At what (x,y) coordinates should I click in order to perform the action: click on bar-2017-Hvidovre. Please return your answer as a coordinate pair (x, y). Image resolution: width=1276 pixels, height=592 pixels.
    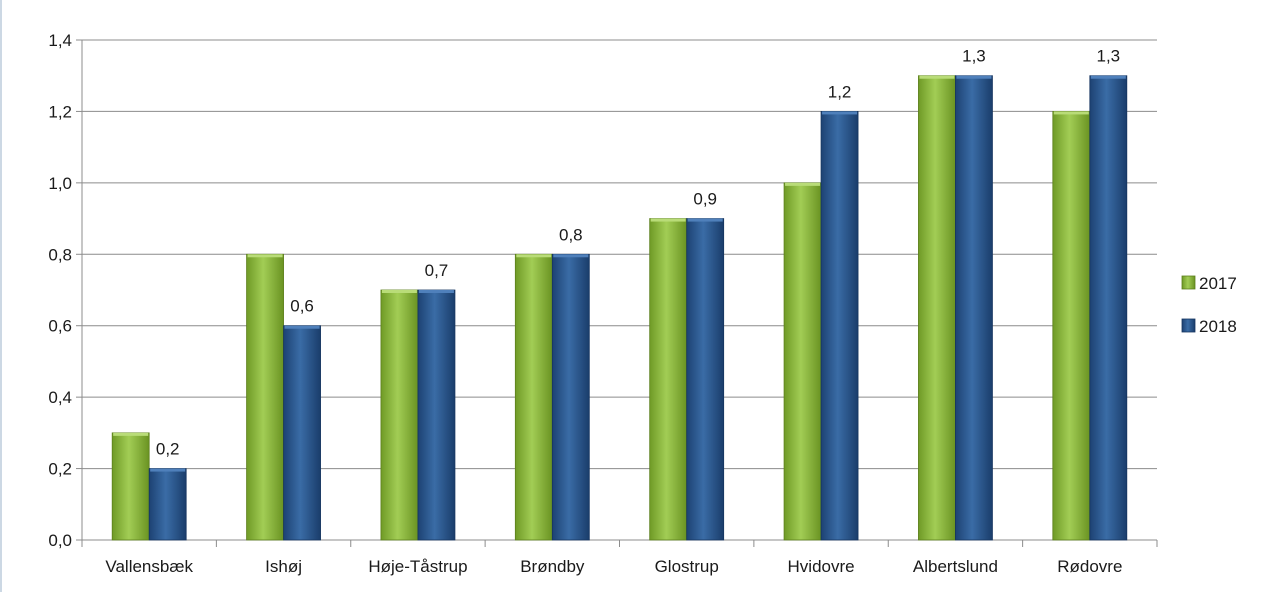
    Looking at the image, I should click on (802, 361).